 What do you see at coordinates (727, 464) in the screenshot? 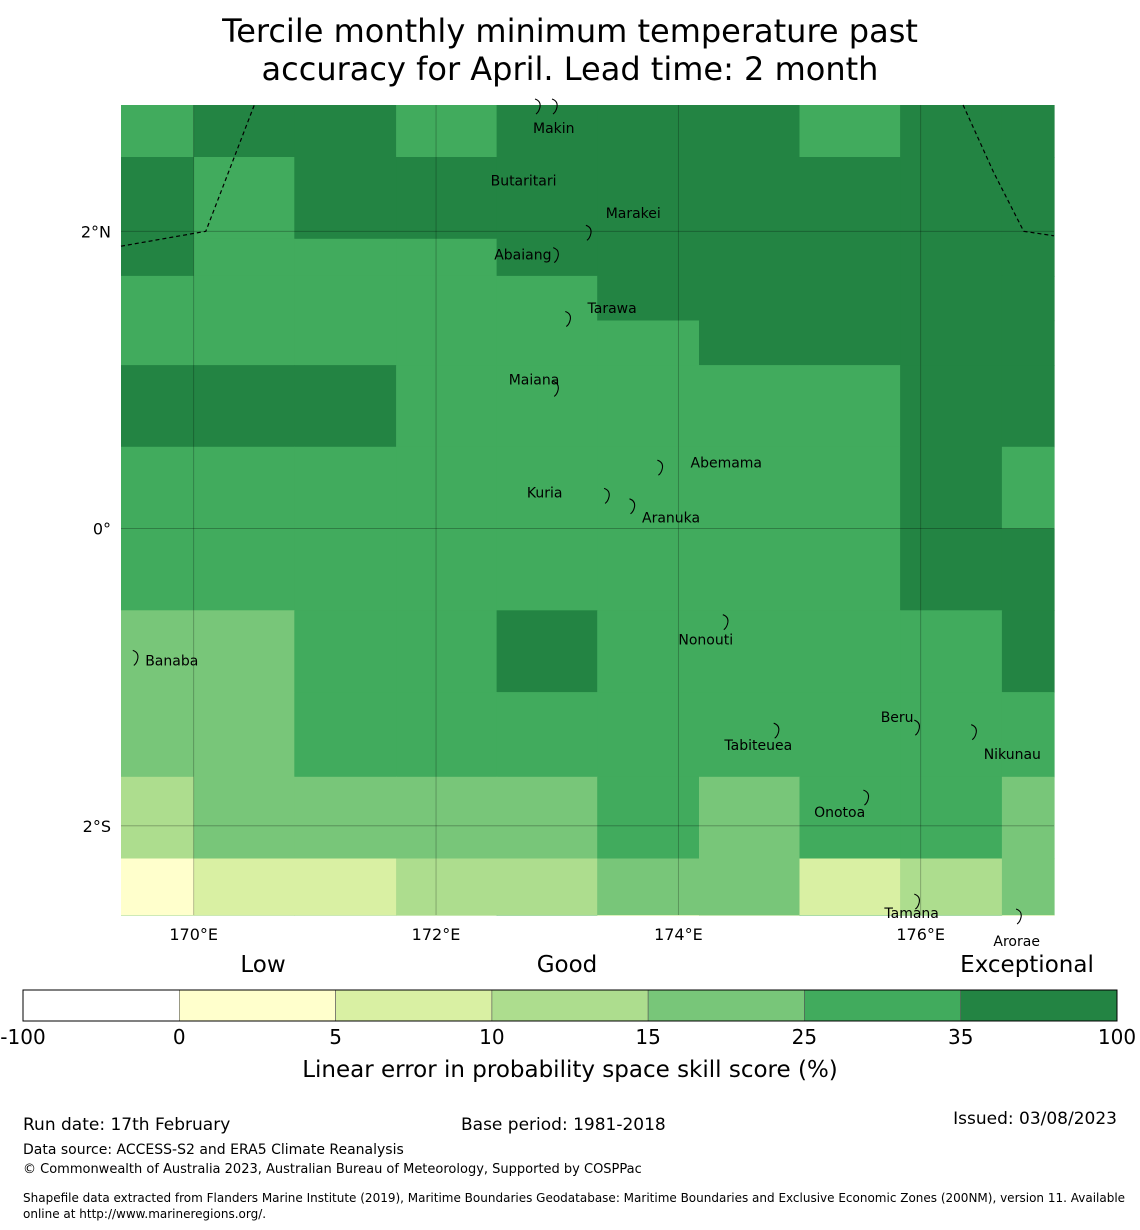
I see `island-label: Abemama` at bounding box center [727, 464].